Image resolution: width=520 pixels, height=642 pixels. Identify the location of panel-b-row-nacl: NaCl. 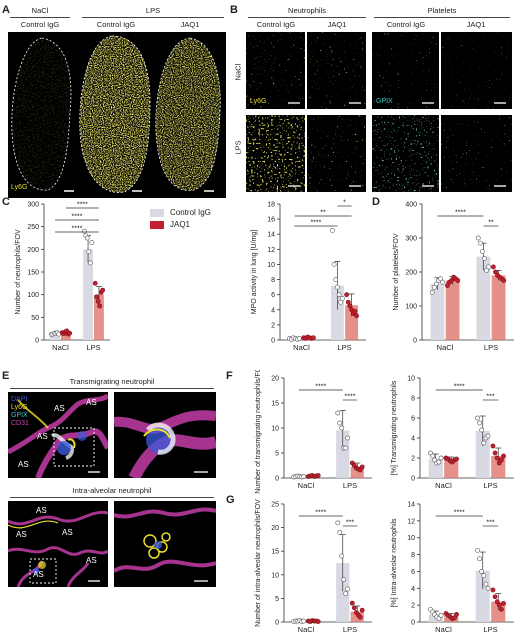
(238, 72).